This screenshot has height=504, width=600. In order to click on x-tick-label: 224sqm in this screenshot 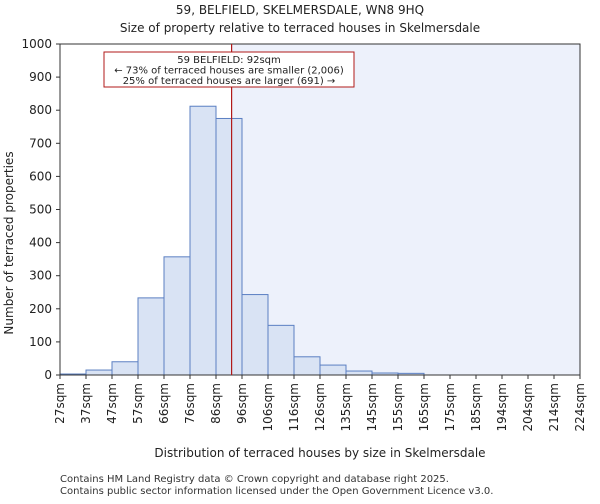, I will do `click(580, 407)`.